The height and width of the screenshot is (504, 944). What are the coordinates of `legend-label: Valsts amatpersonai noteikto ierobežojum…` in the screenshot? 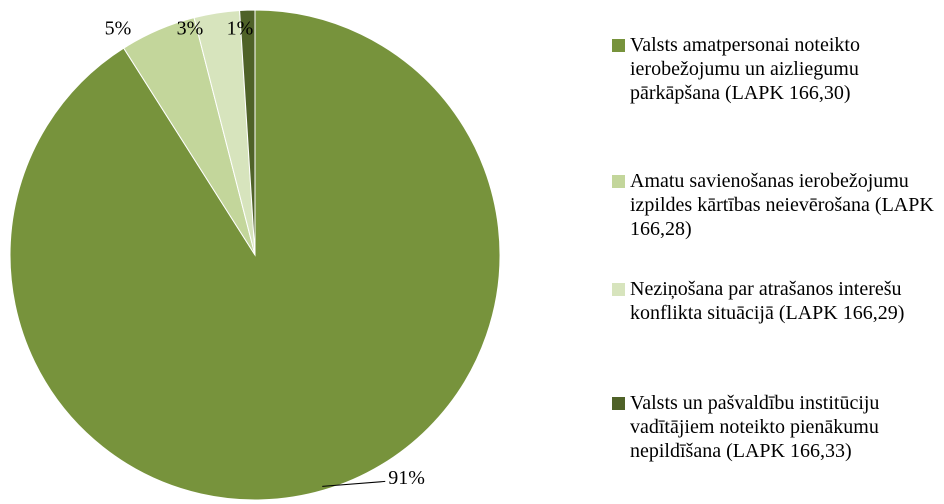 It's located at (745, 69).